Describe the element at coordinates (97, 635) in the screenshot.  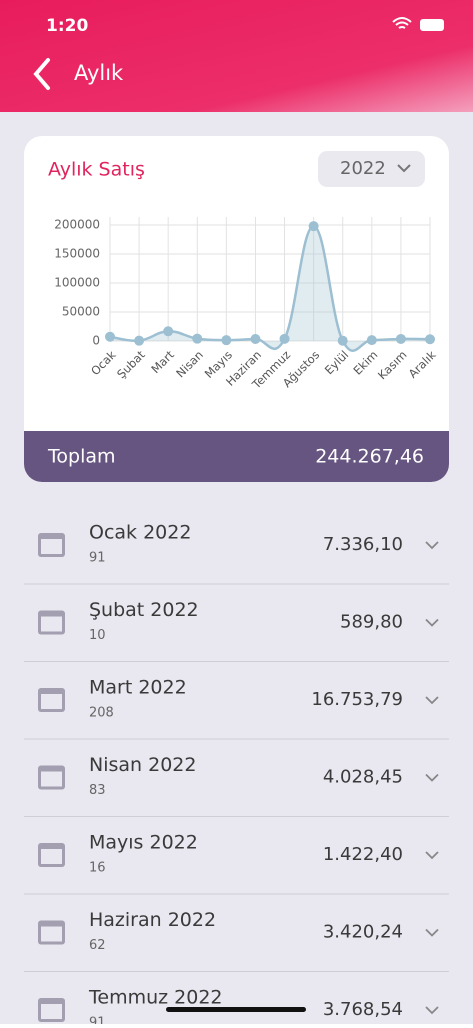
I see `item-count: 10` at that location.